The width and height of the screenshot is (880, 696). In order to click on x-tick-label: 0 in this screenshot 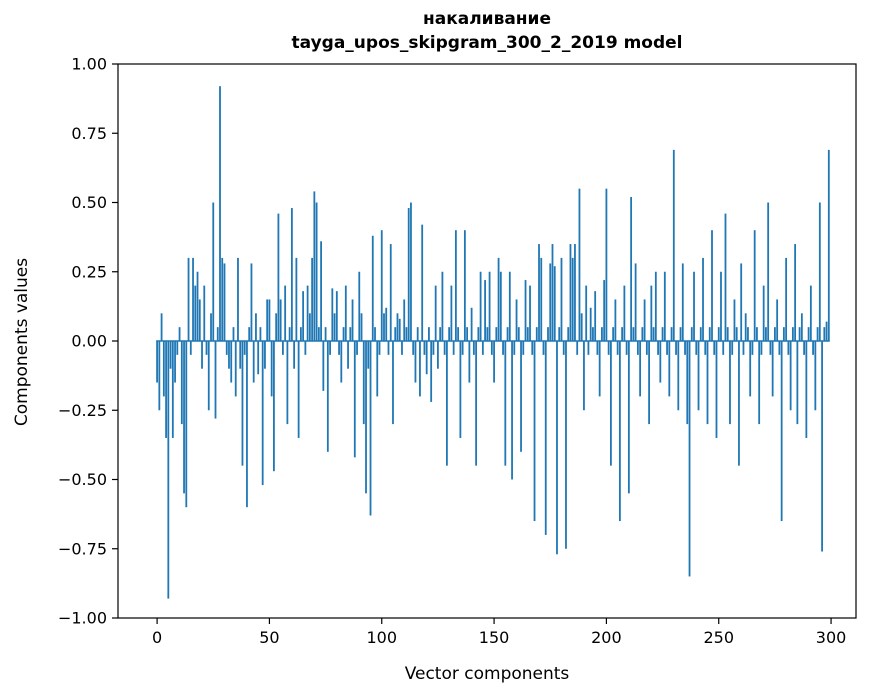, I will do `click(157, 637)`.